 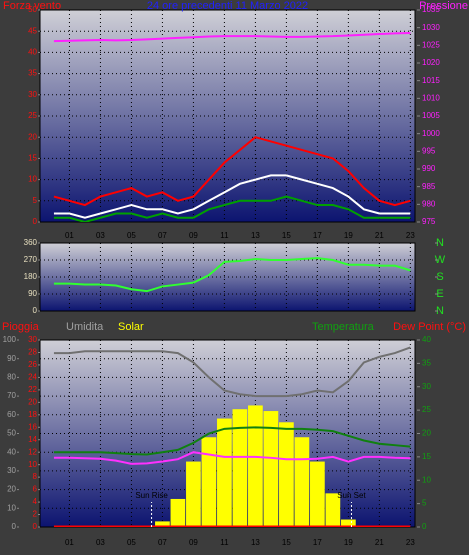 What do you see at coordinates (11, 358) in the screenshot?
I see `y-tick-label: 90` at bounding box center [11, 358].